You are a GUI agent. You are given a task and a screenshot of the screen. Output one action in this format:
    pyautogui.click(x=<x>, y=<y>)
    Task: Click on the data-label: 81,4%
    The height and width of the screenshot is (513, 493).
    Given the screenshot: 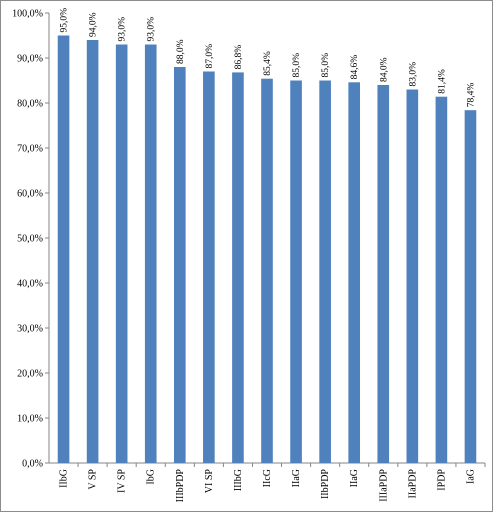 What is the action you would take?
    pyautogui.click(x=442, y=81)
    